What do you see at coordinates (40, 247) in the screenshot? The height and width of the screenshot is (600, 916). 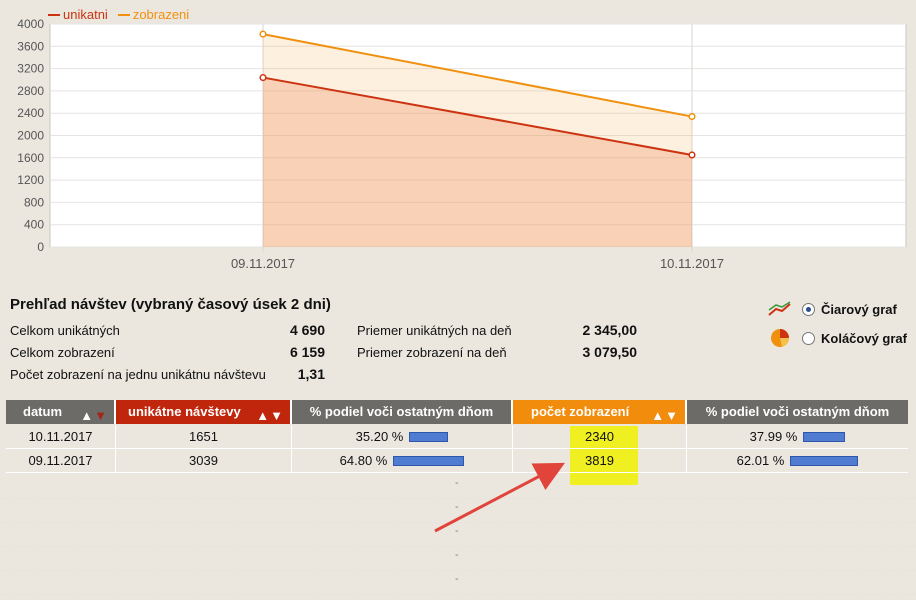 I see `y-tick-label: 0` at bounding box center [40, 247].